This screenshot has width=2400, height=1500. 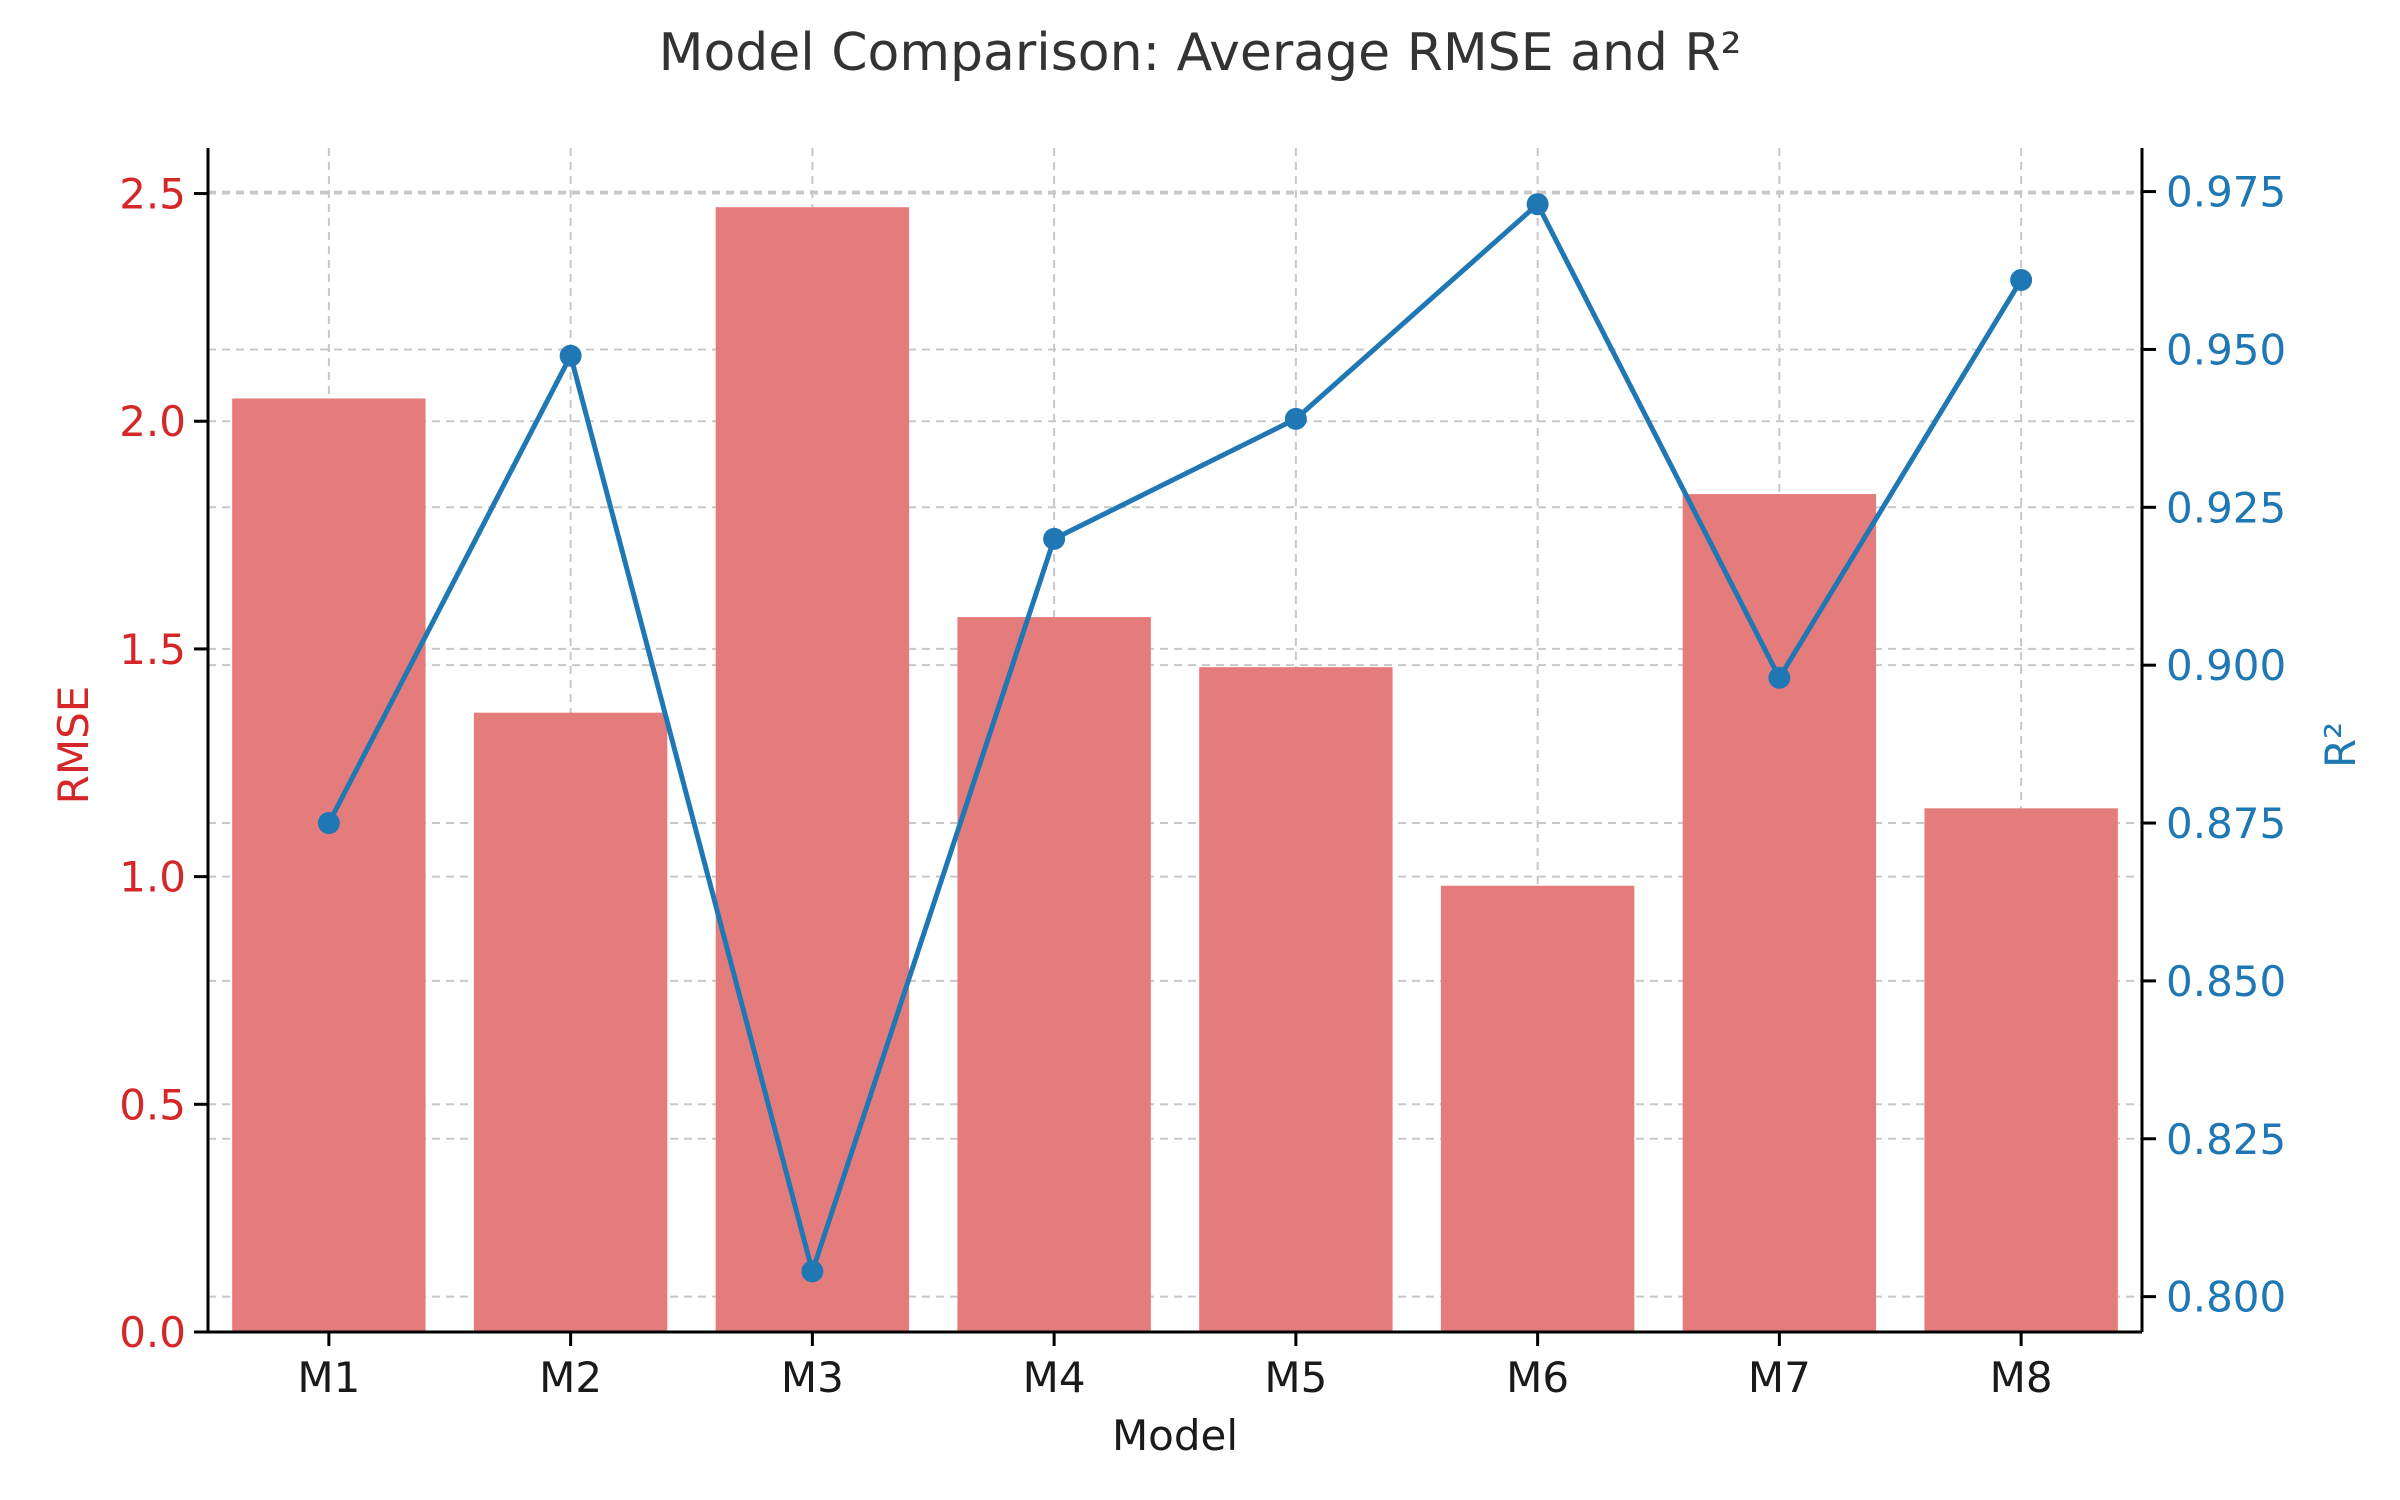 I want to click on r2-point-m1, so click(x=328, y=823).